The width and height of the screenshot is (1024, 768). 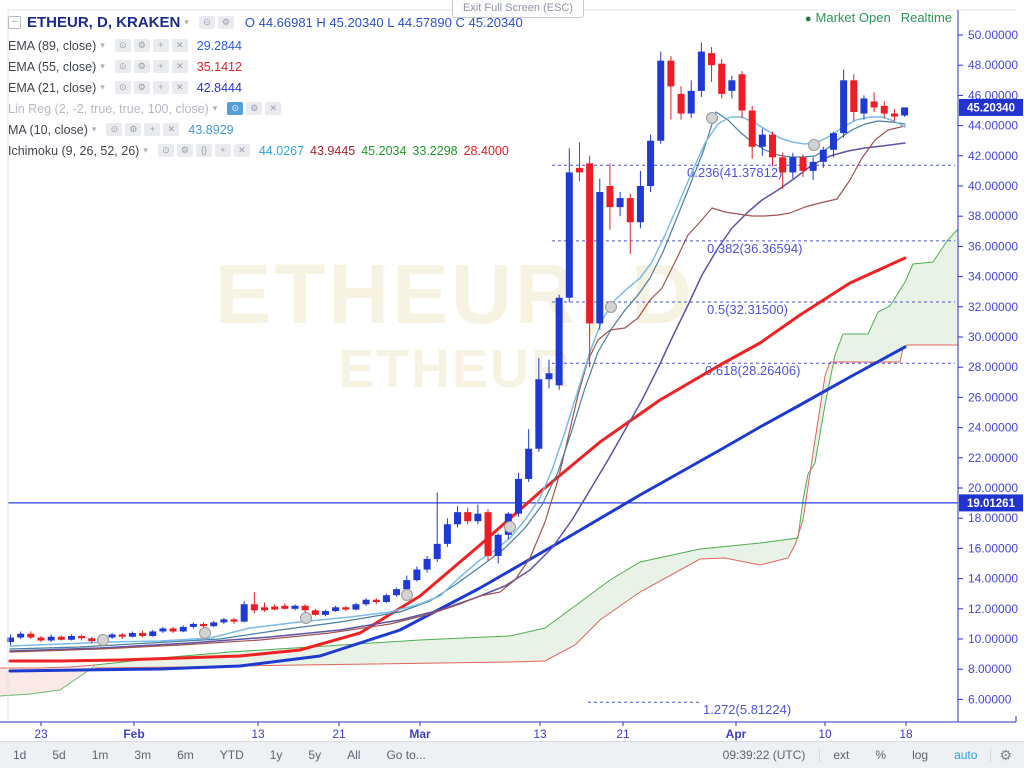 I want to click on kumo-bearish-fill, so click(x=47, y=680).